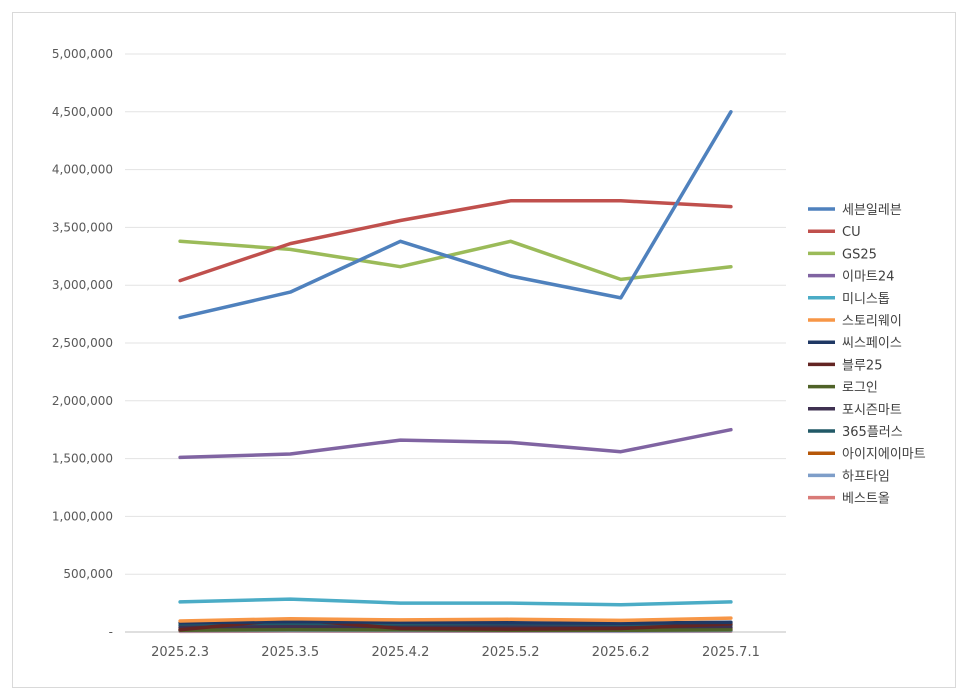 This screenshot has height=699, width=966. I want to click on legend-label: 세븐일레븐, so click(872, 210).